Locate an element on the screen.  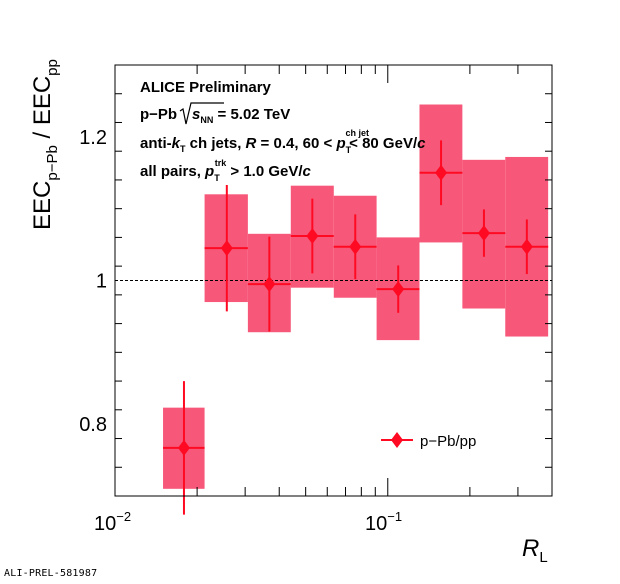
legend-label: p−Pb/pp is located at coordinates (448, 441).